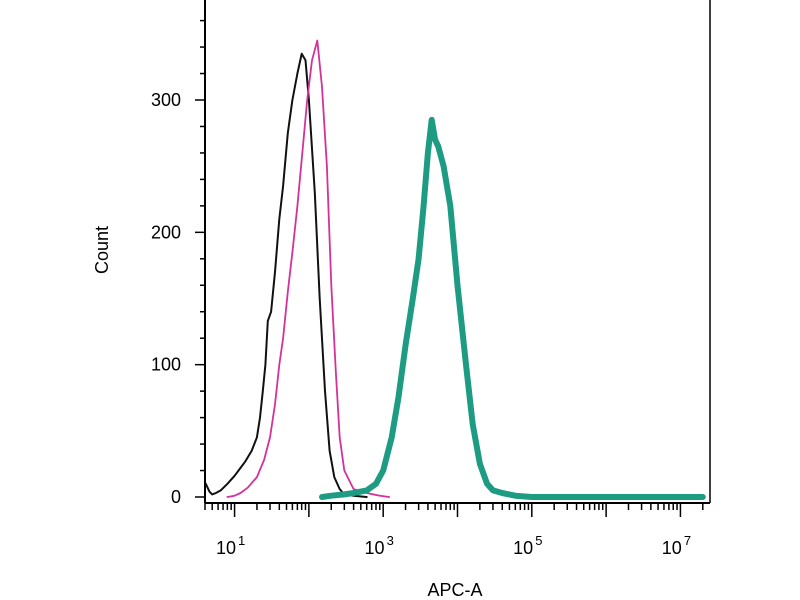  I want to click on x-axis-title: APC-A, so click(454, 590).